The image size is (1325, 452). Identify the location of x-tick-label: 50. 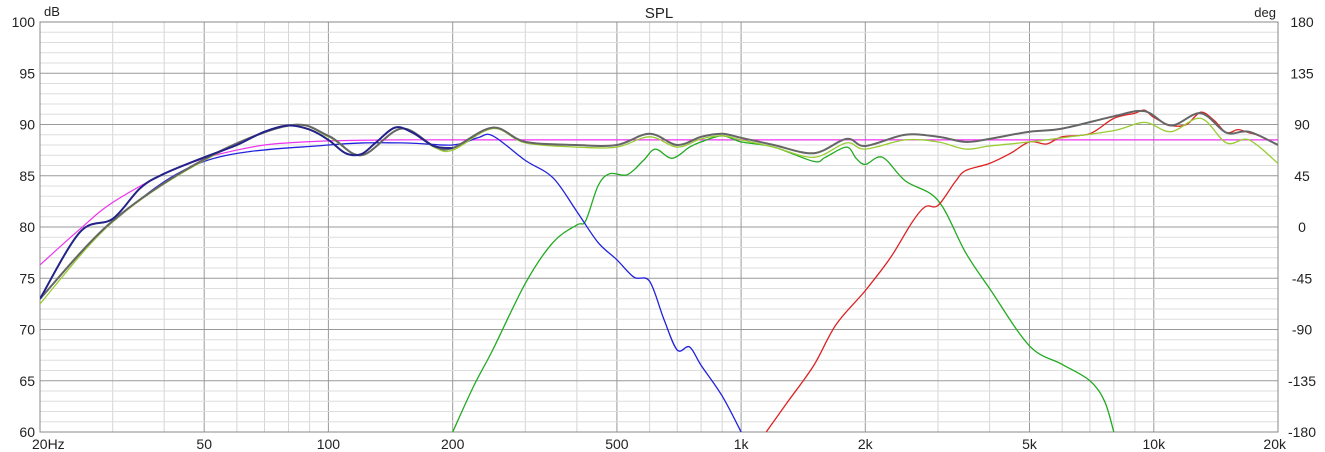
(204, 444).